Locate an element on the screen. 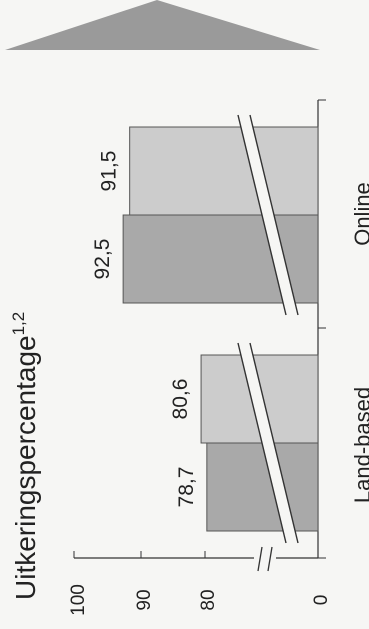 The width and height of the screenshot is (369, 629). data-label-land-based-series-1: 80,6 is located at coordinates (180, 399).